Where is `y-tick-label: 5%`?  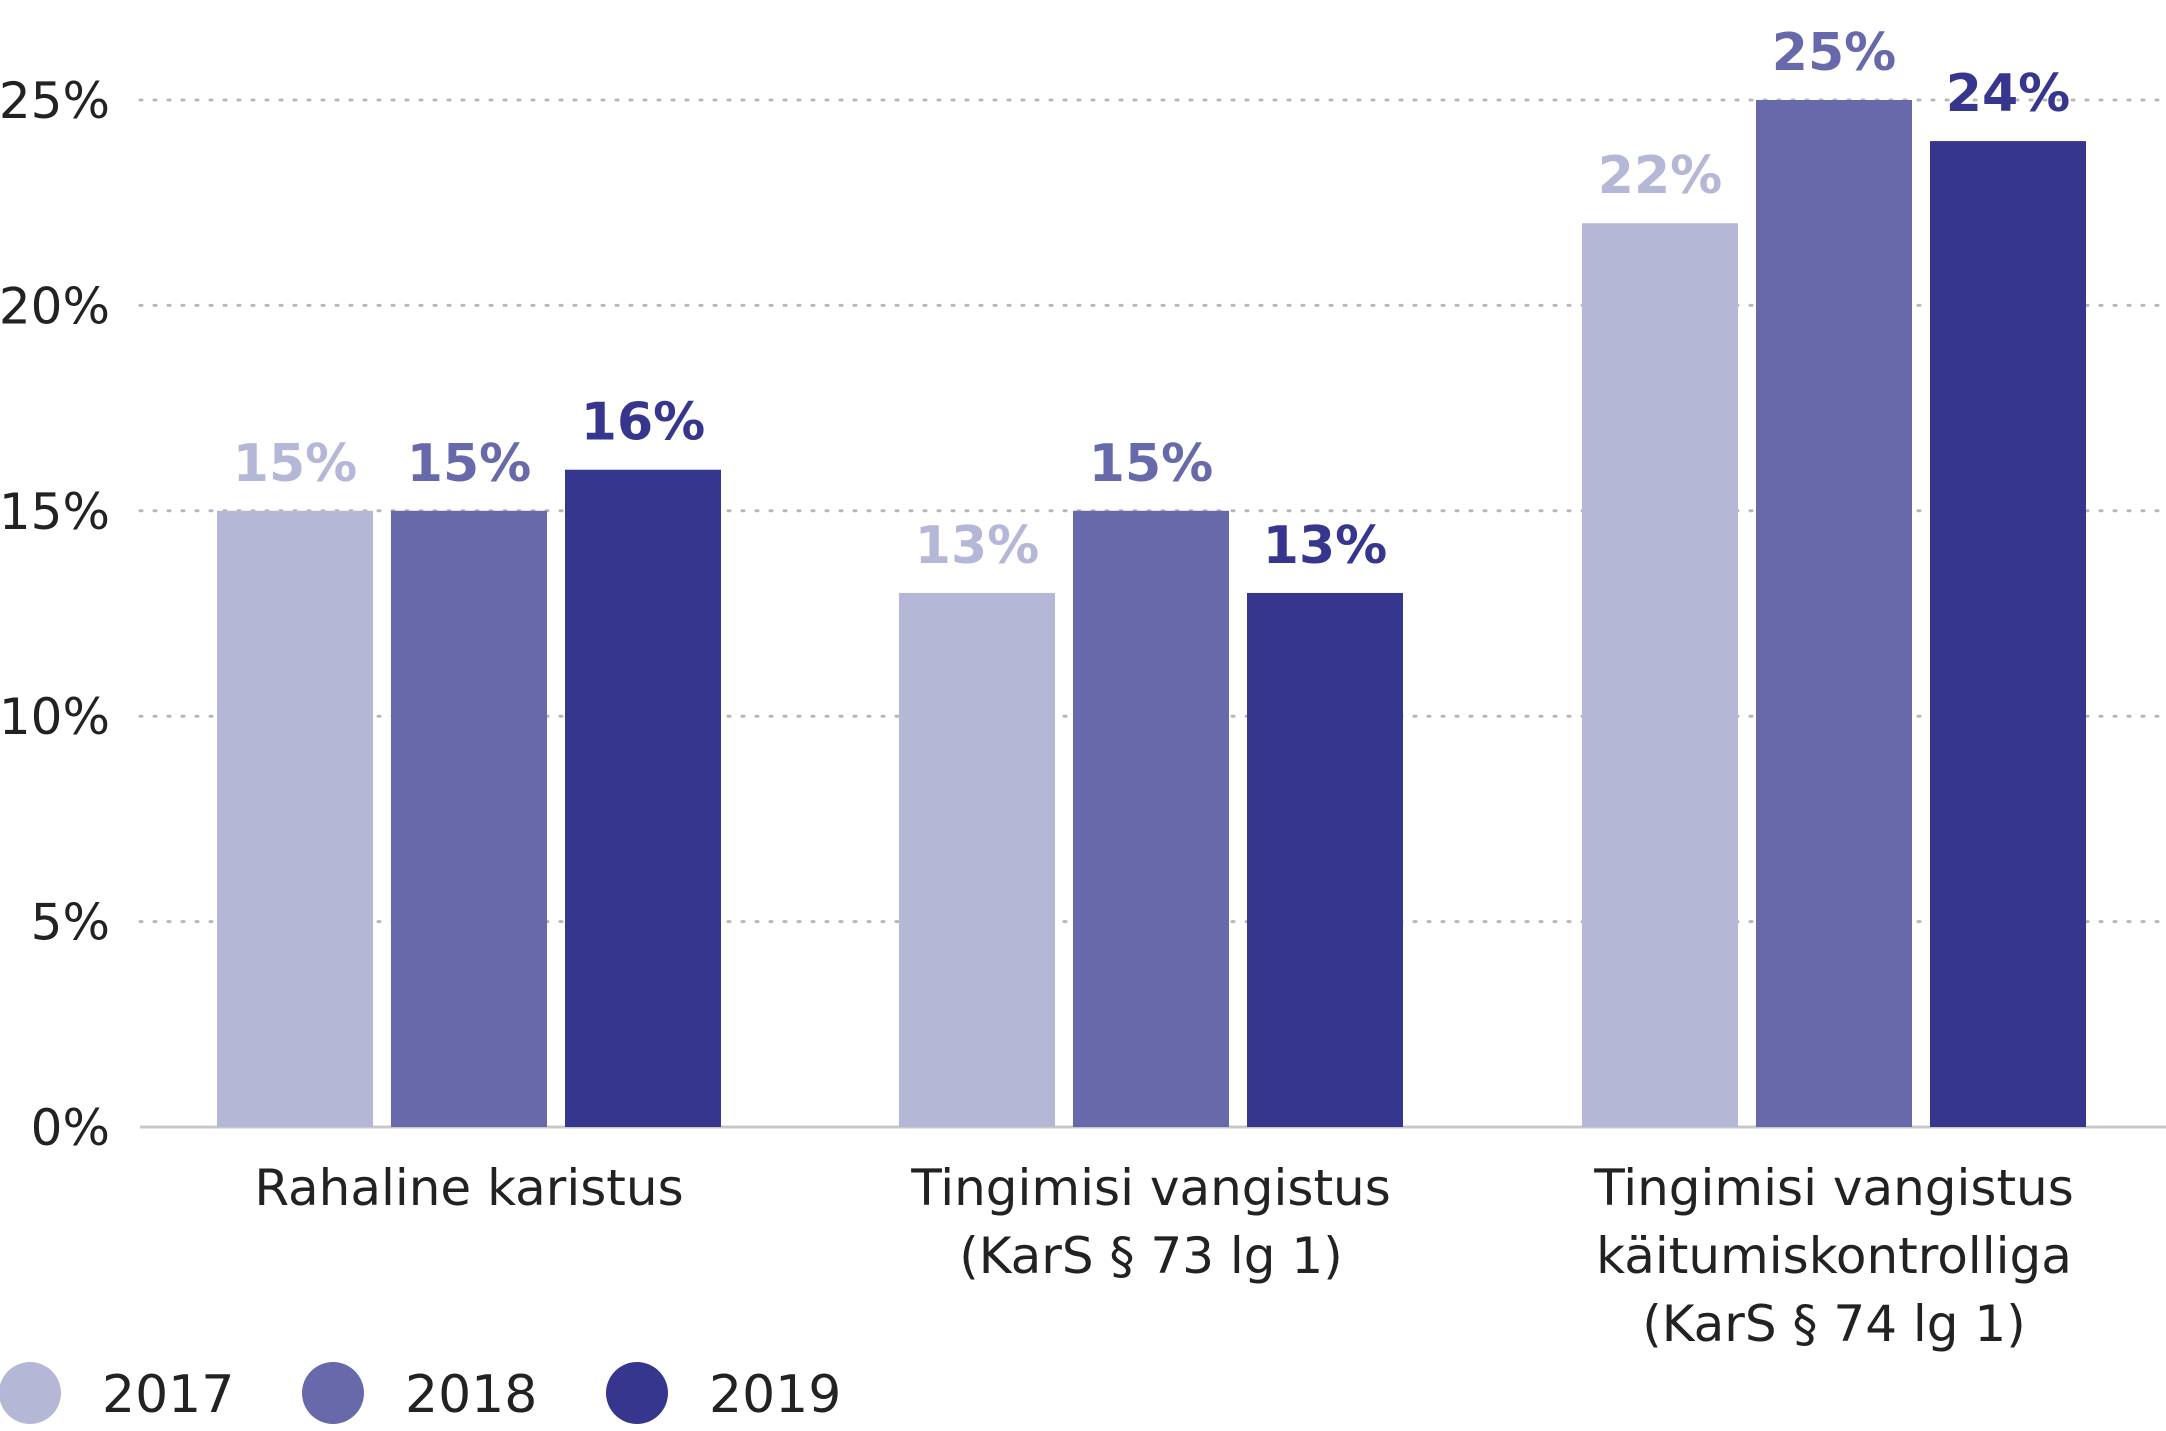
y-tick-label: 5% is located at coordinates (70, 923).